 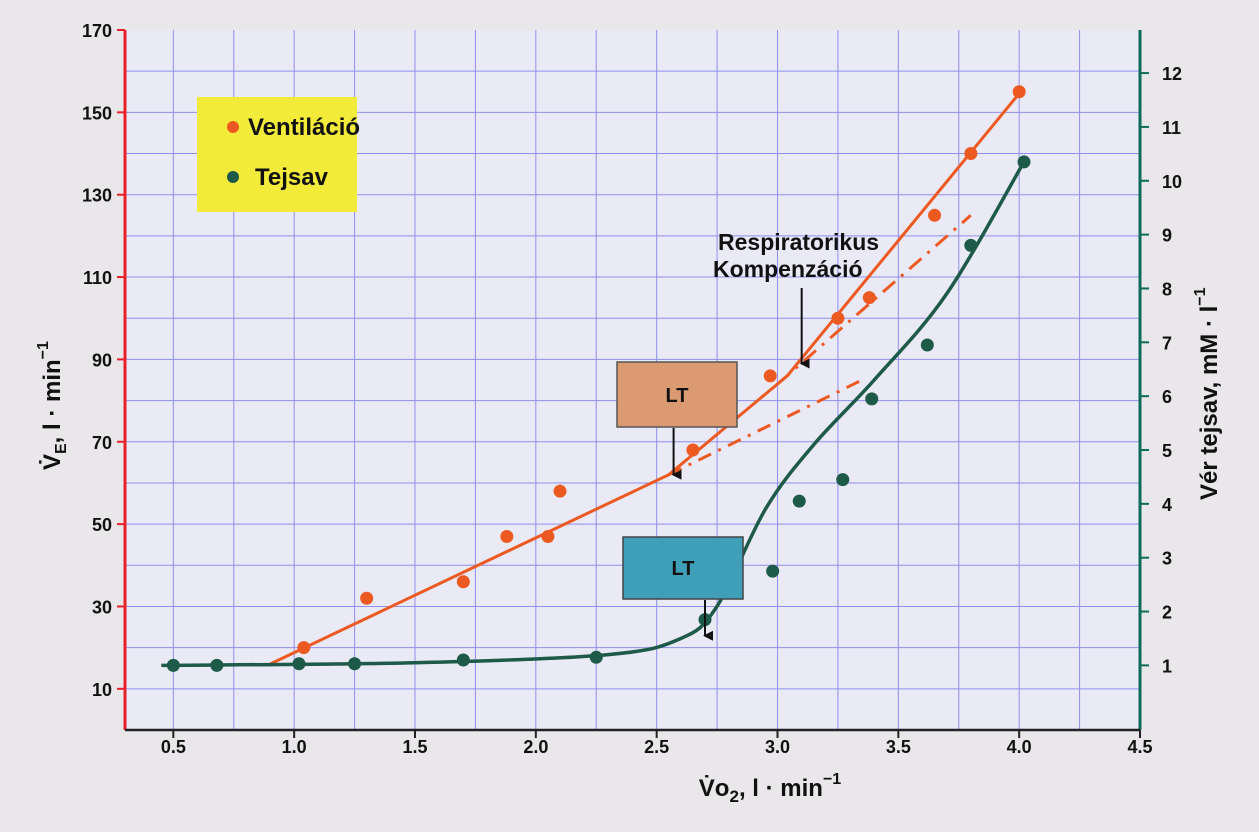 I want to click on lt-ventilation-box, so click(x=677, y=394).